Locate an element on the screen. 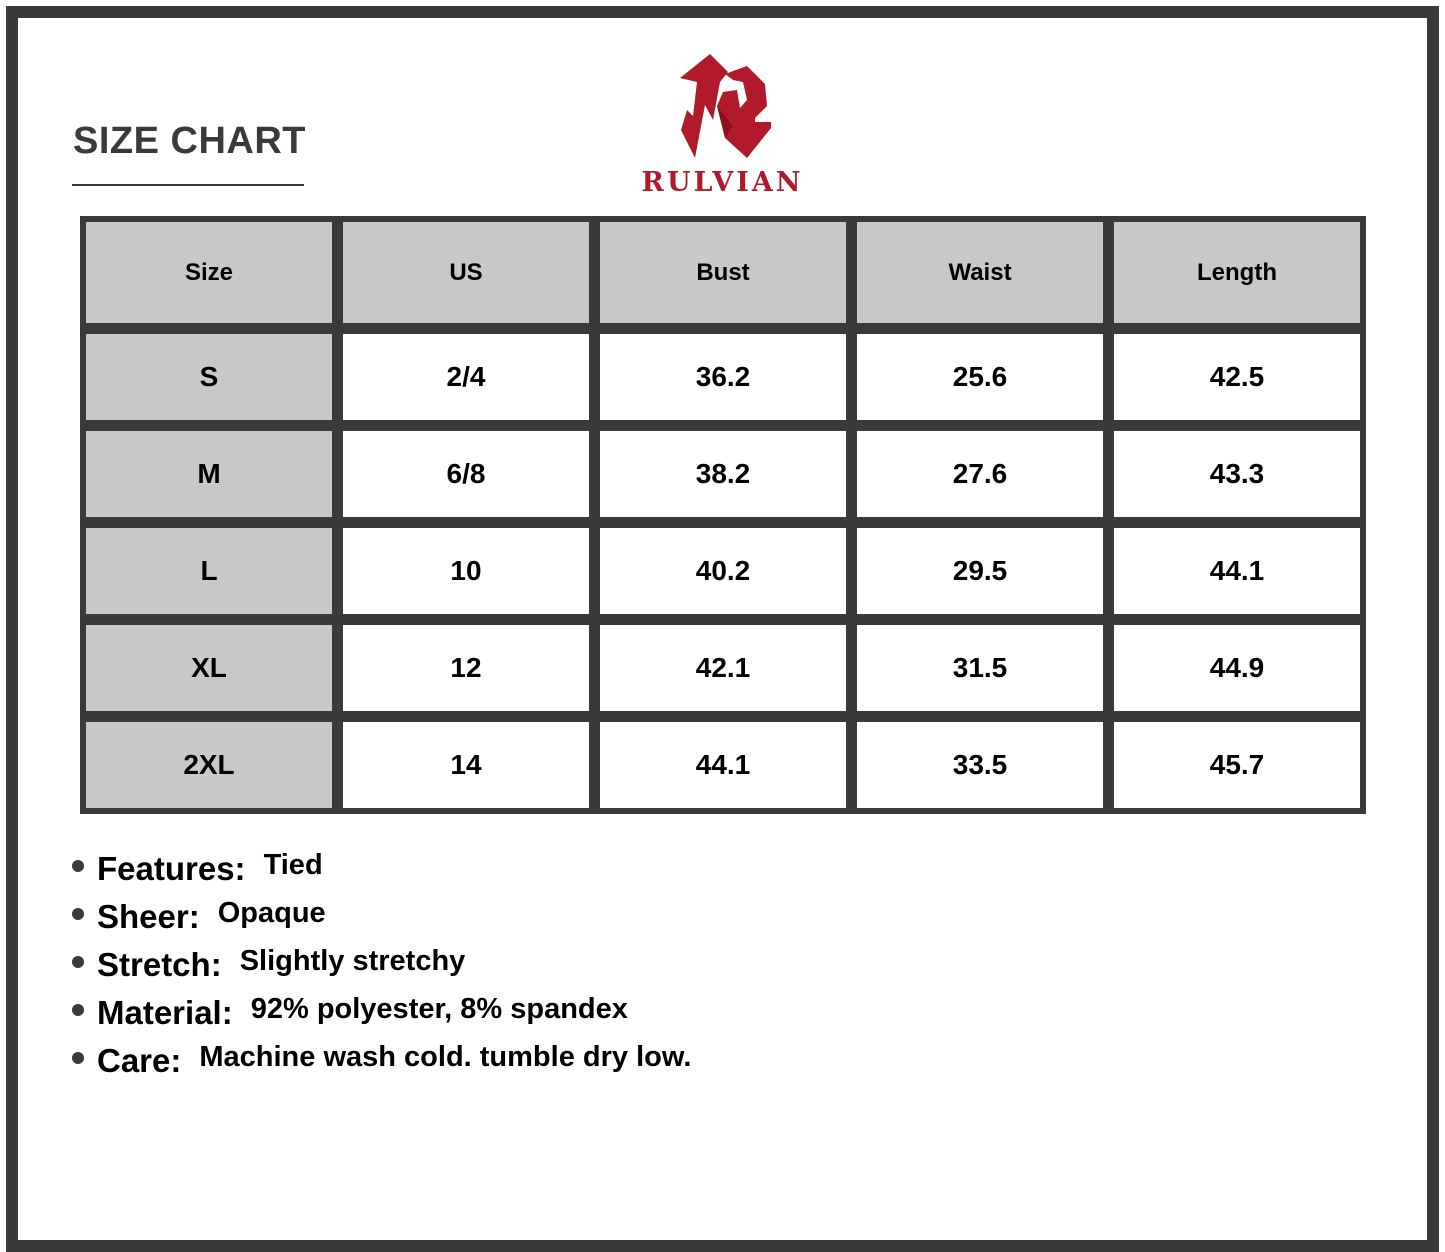 The width and height of the screenshot is (1445, 1252). column-header-us: US is located at coordinates (466, 272).